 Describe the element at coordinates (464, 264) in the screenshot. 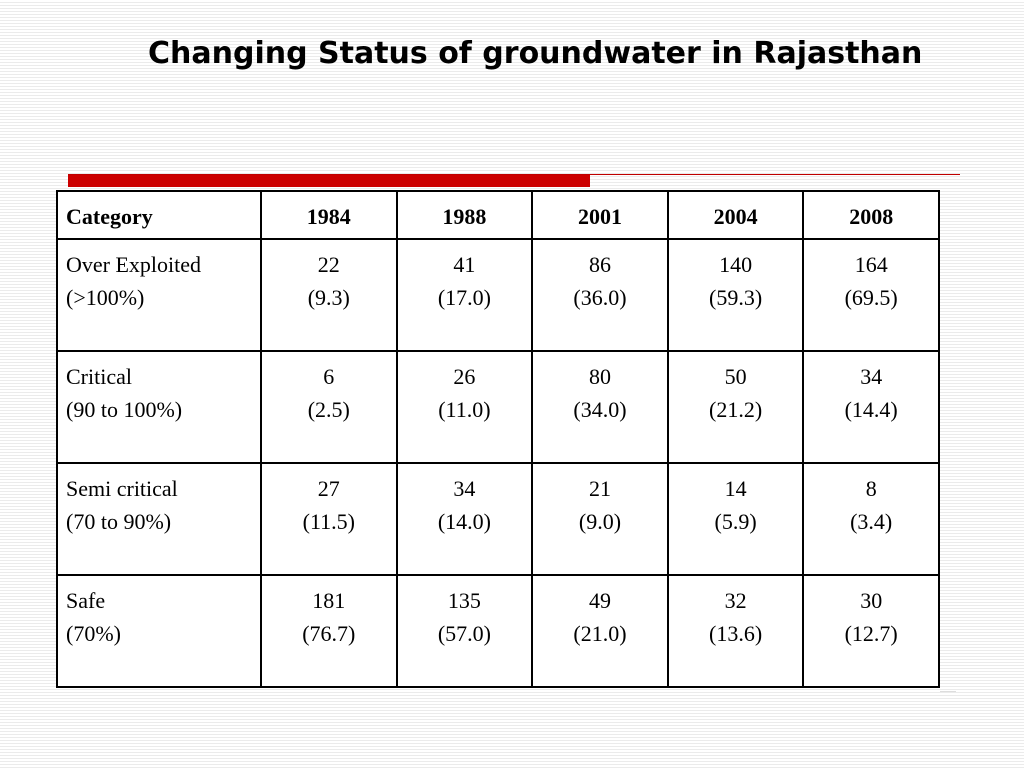

I see `count-value: 41` at that location.